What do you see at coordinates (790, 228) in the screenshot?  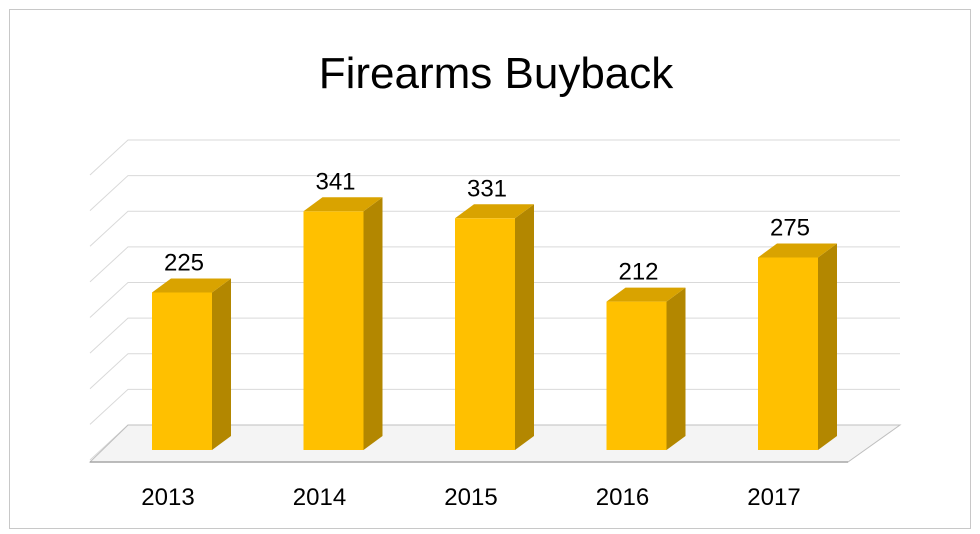 I see `value-label-2017: 275` at bounding box center [790, 228].